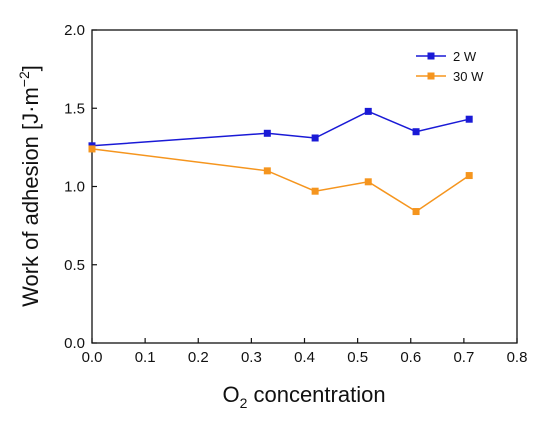  I want to click on y-axis-title-rest: ], so click(30, 68).